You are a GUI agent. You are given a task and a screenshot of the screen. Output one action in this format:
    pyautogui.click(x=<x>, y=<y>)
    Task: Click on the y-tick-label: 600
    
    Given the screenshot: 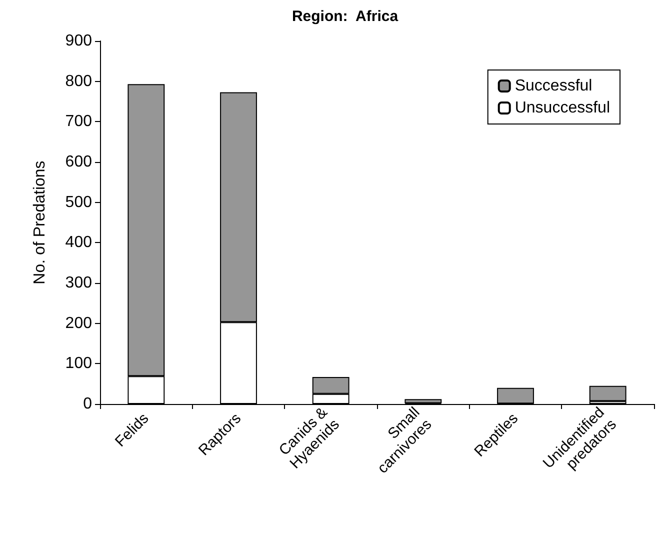 What is the action you would take?
    pyautogui.click(x=78, y=162)
    